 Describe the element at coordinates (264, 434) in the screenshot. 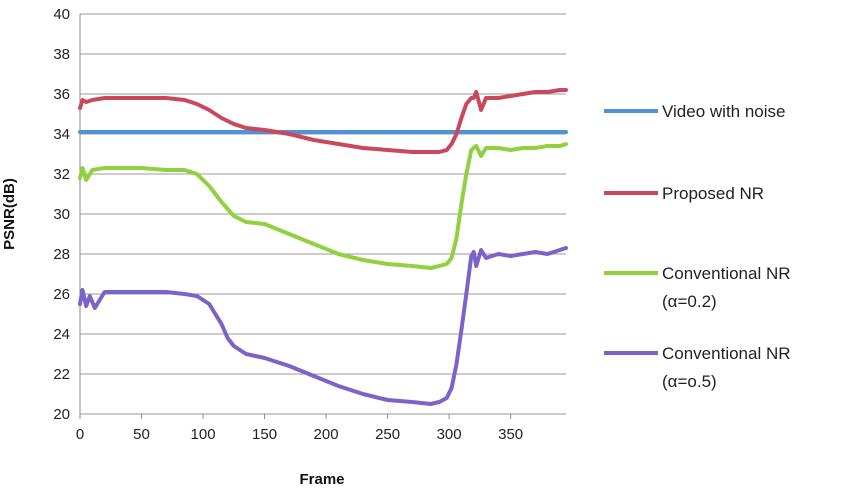

I see `x-tick-label: 150` at that location.